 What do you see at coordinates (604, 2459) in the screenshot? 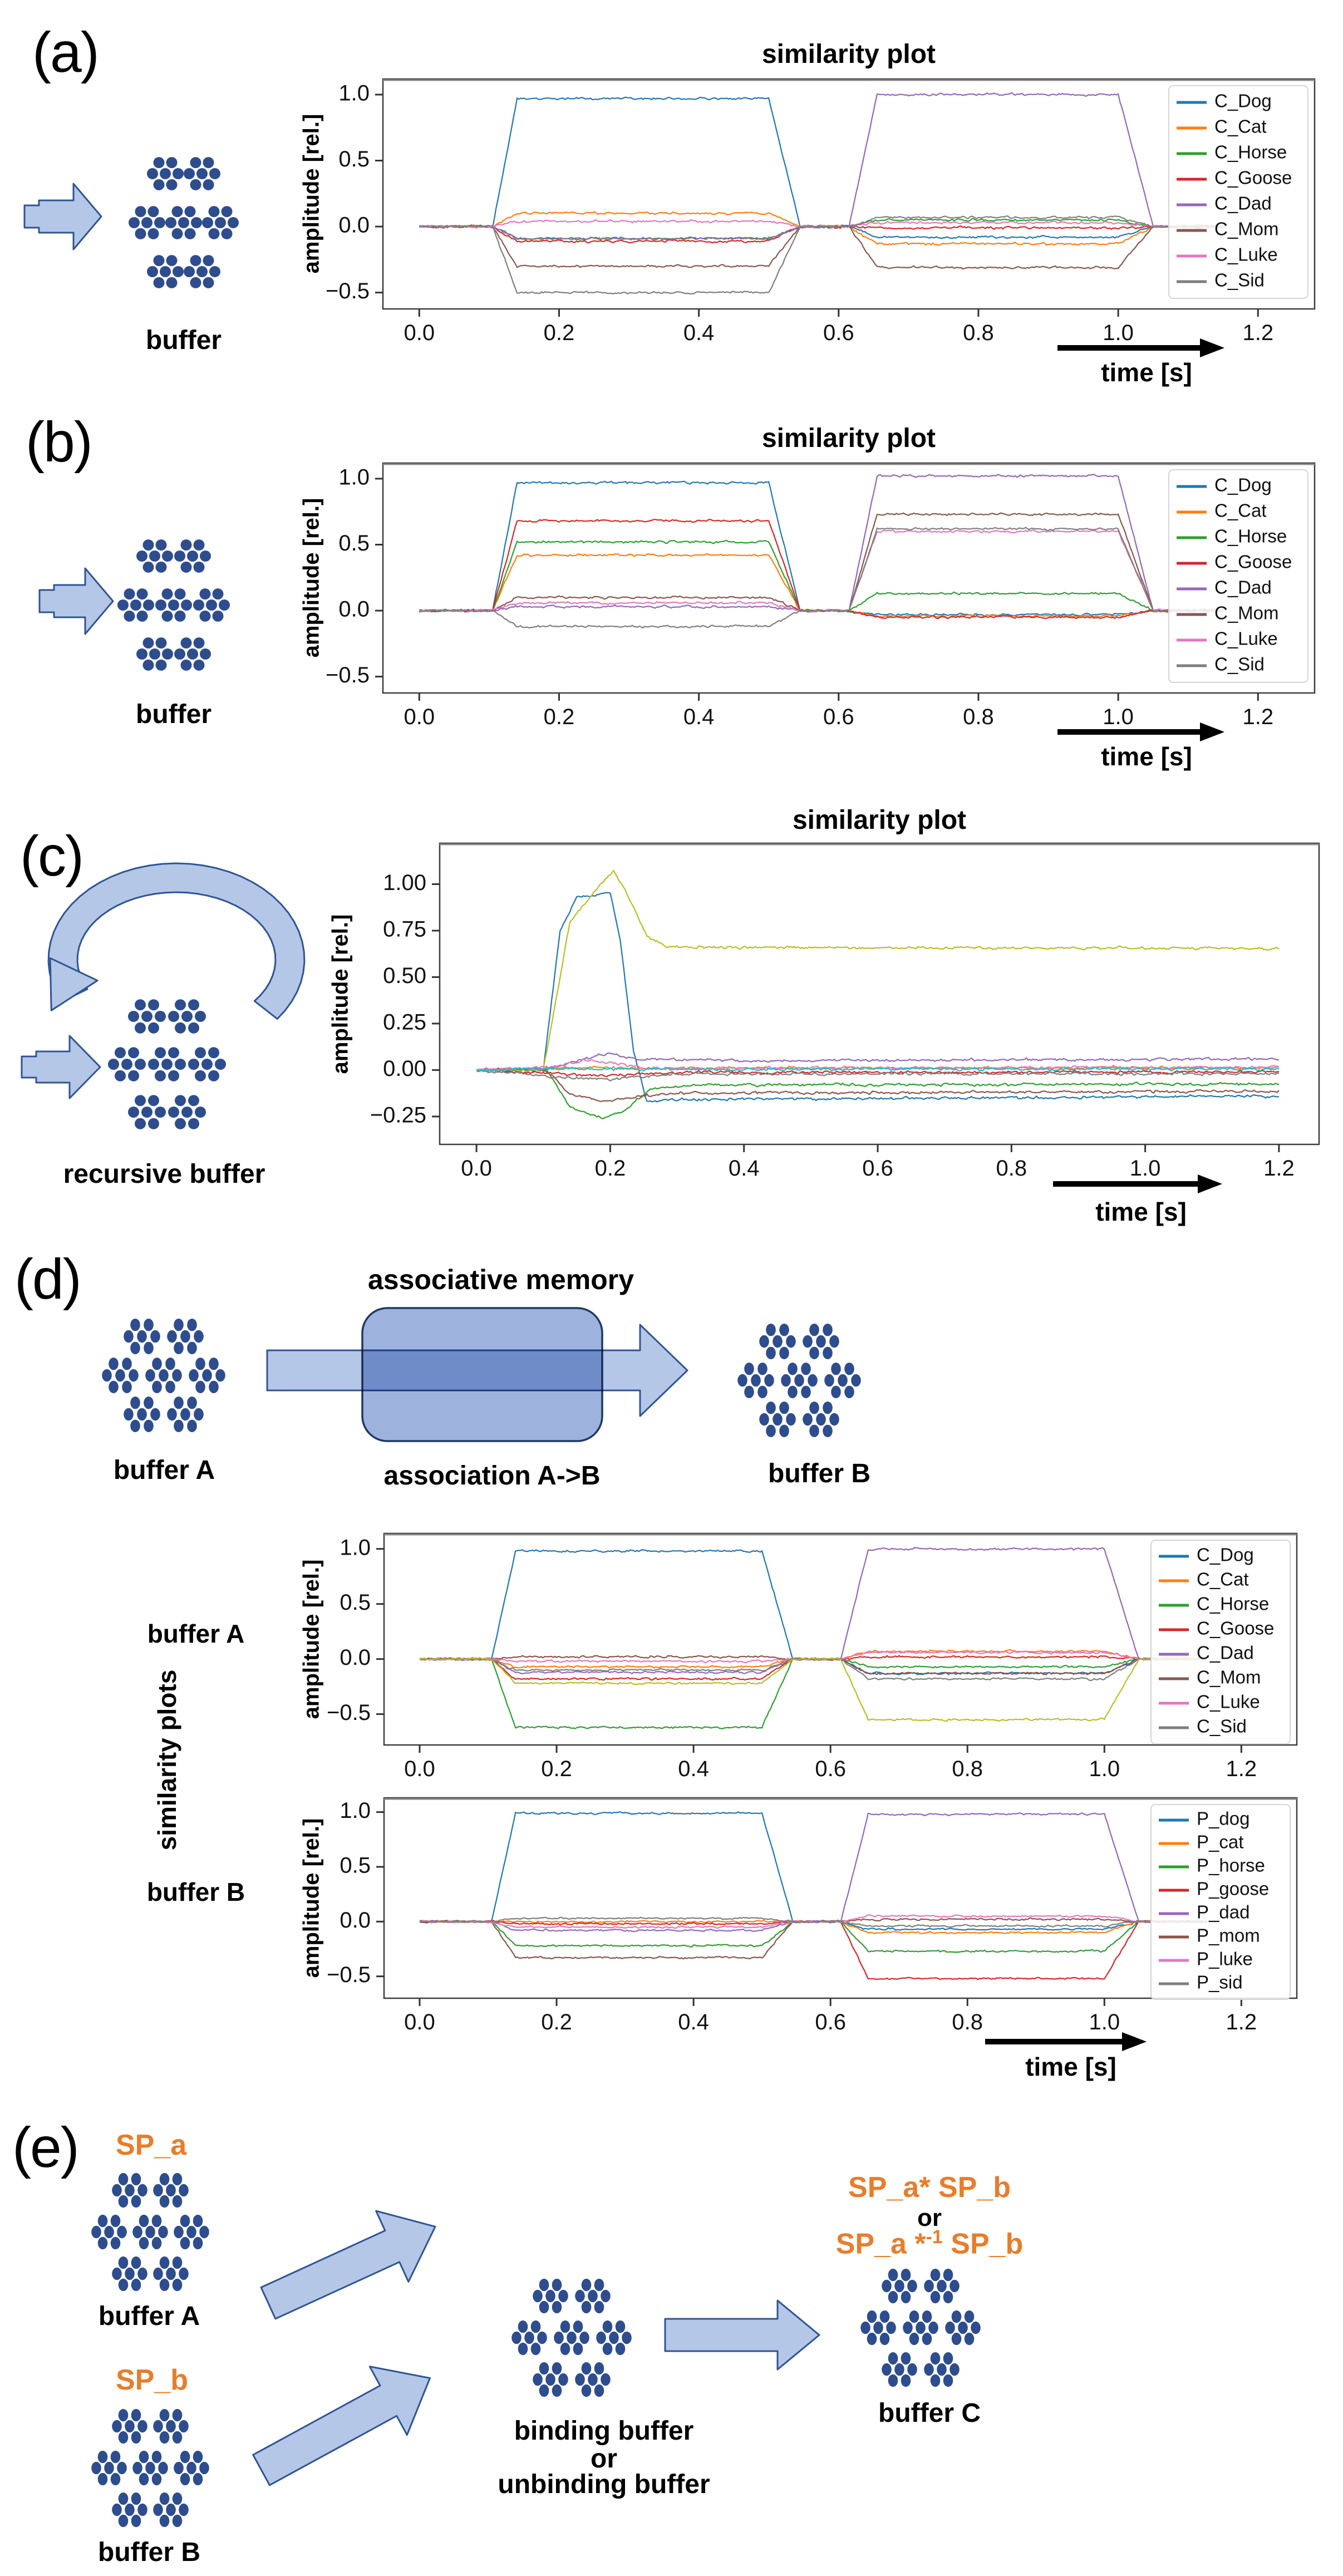
I see `binding-buffer-line2: or` at bounding box center [604, 2459].